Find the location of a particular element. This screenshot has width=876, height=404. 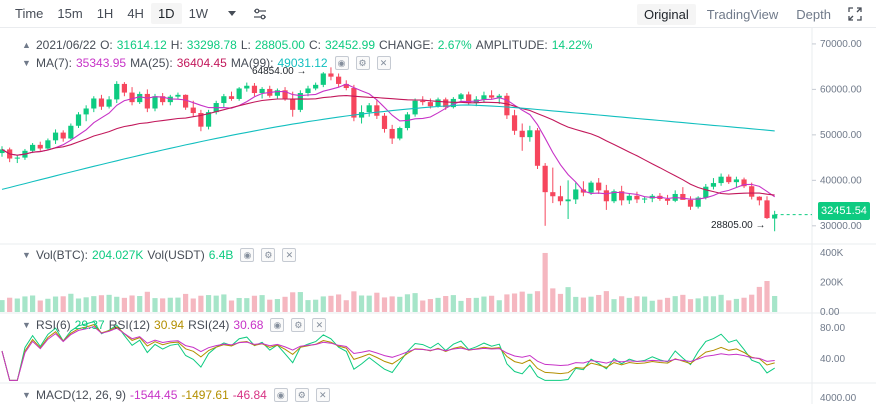

dropdown-triangle-icon is located at coordinates (232, 14).